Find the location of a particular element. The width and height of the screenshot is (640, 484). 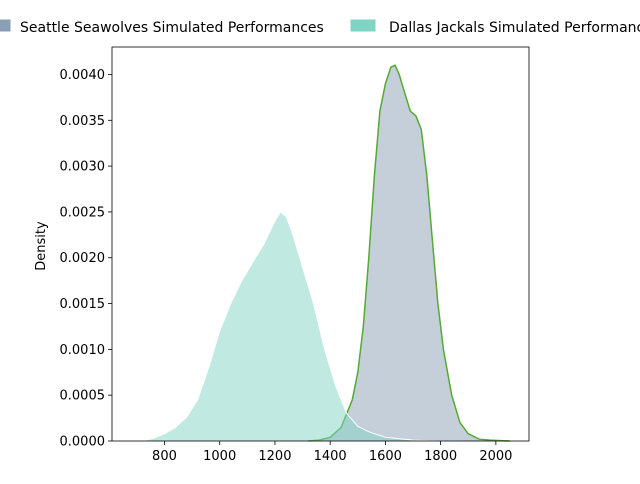

y-tick-label: 0.0040 is located at coordinates (83, 75).